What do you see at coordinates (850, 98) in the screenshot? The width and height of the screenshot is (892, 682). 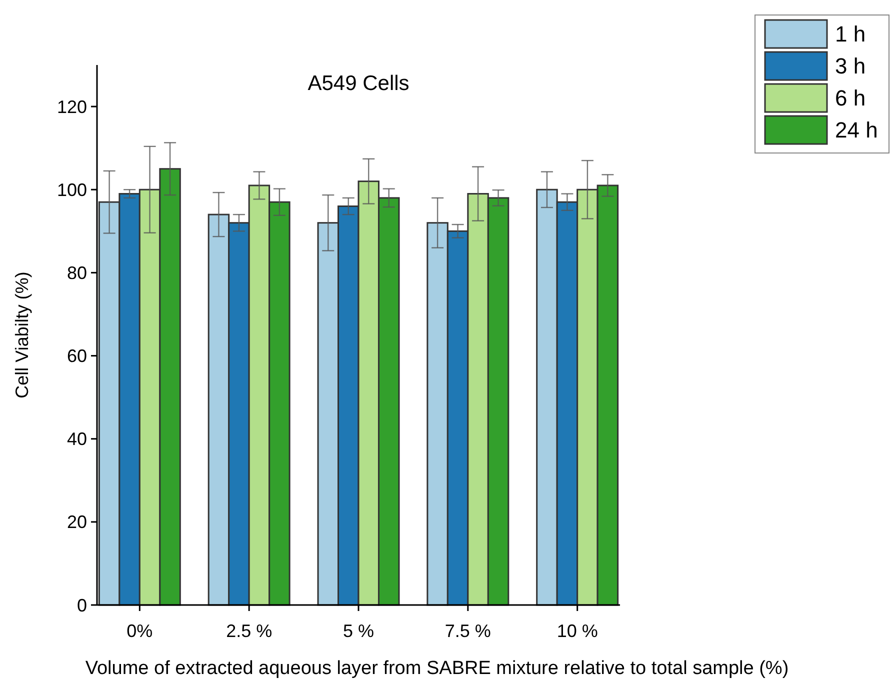 I see `legend-label: 6 h` at bounding box center [850, 98].